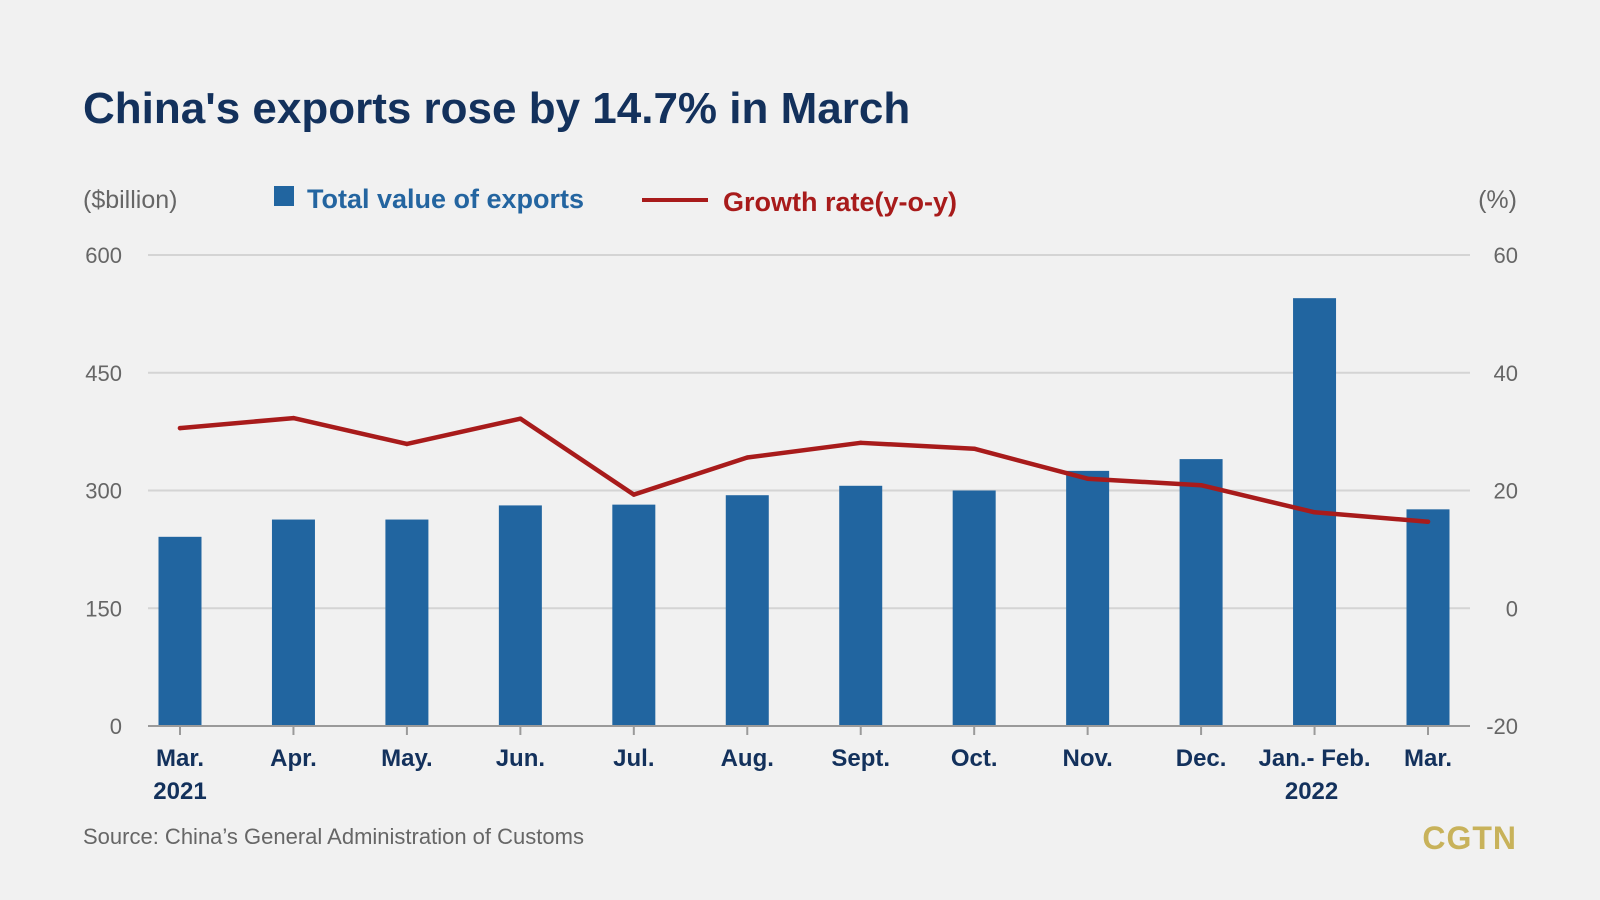 This screenshot has width=1600, height=900. I want to click on left-y-ticks: 600 450 300 150 0, so click(103, 491).